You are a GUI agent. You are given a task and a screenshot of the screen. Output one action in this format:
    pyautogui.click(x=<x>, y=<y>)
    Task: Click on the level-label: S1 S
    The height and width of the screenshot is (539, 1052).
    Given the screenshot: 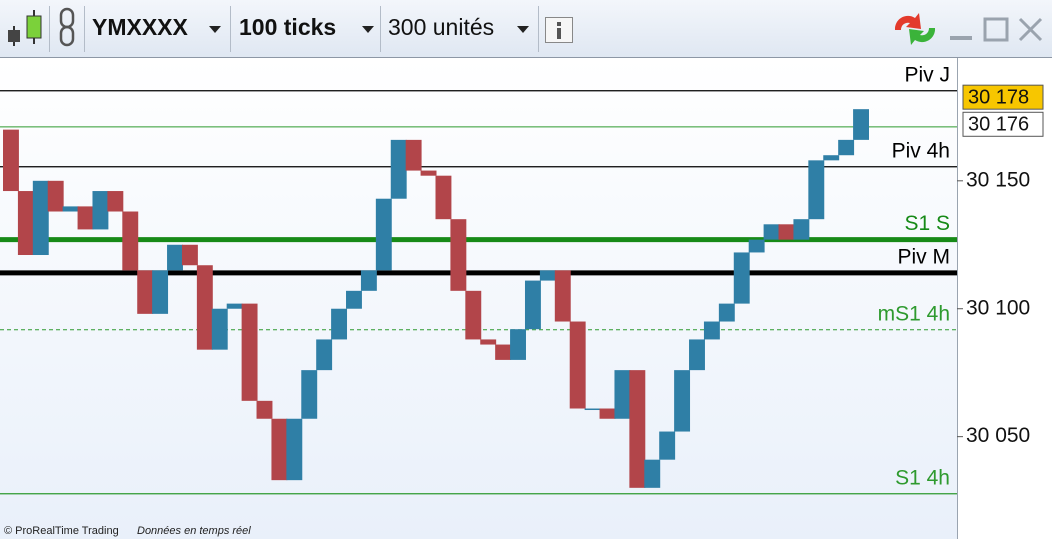 What is the action you would take?
    pyautogui.click(x=927, y=223)
    